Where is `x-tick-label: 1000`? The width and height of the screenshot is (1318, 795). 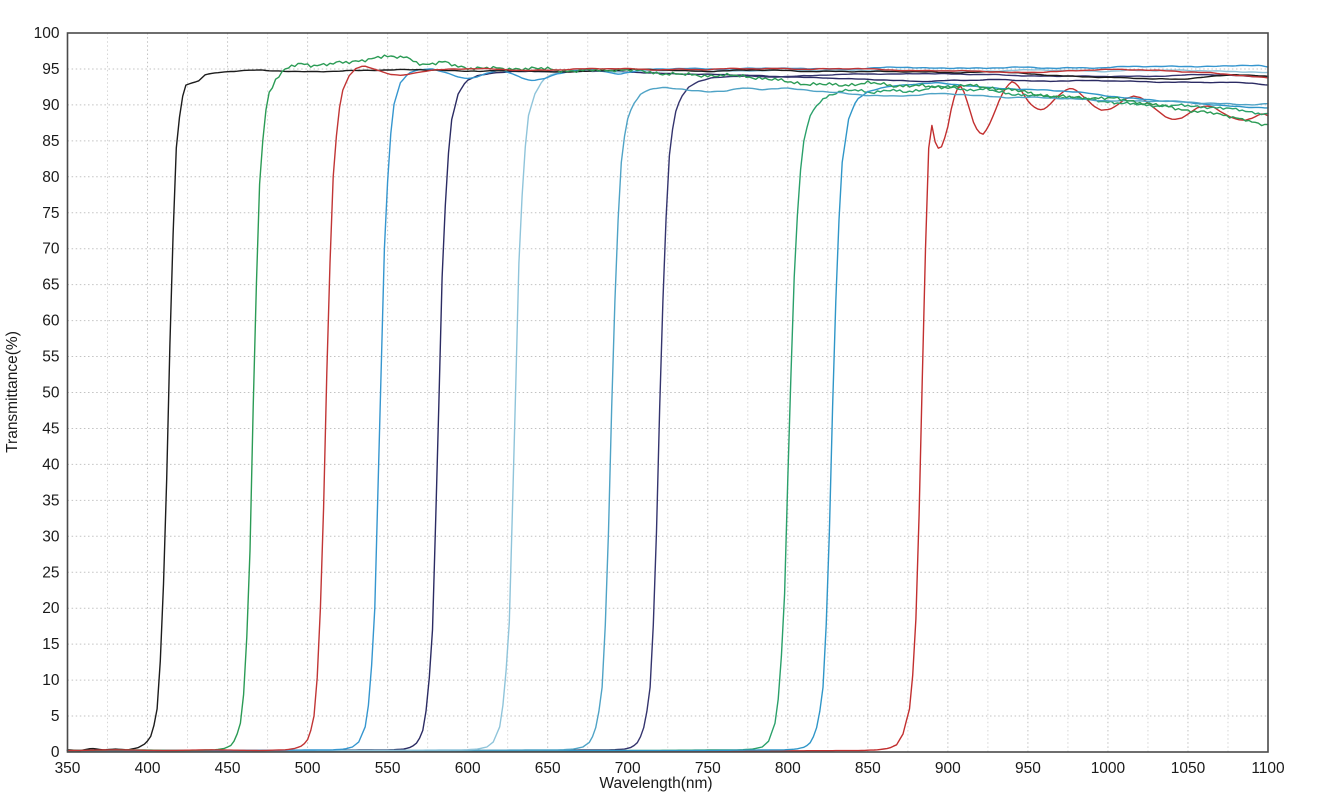 x-tick-label: 1000 is located at coordinates (1108, 768).